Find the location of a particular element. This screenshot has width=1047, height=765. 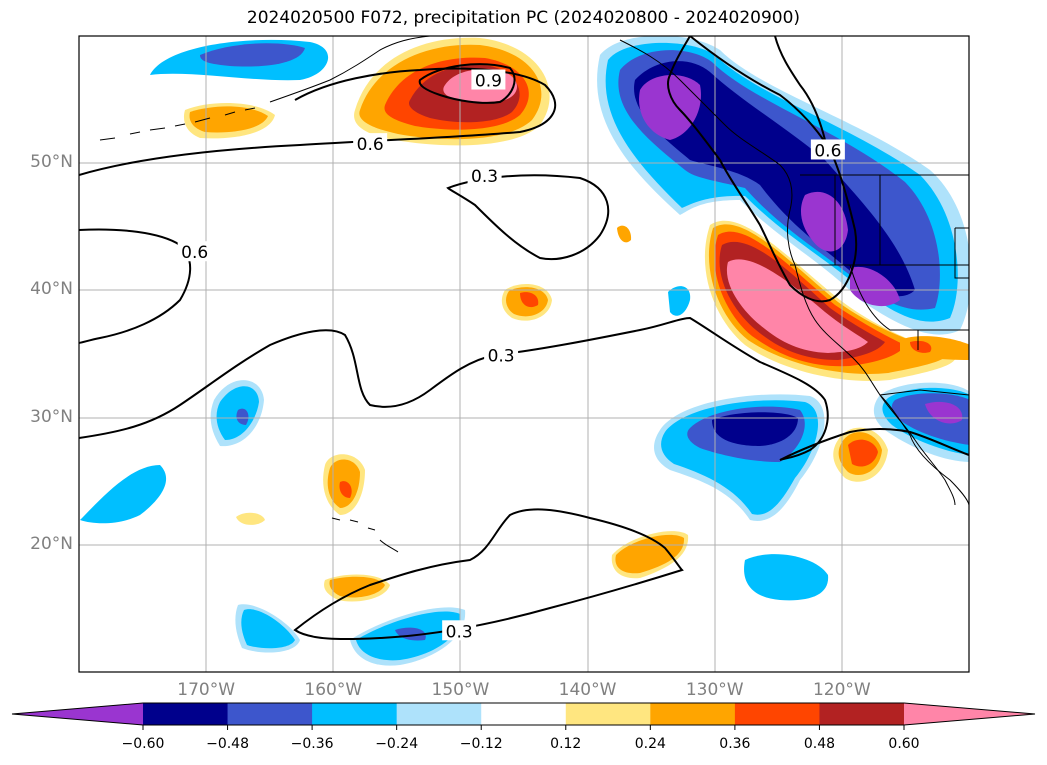

colorbar-extend-min is located at coordinates (77, 714).